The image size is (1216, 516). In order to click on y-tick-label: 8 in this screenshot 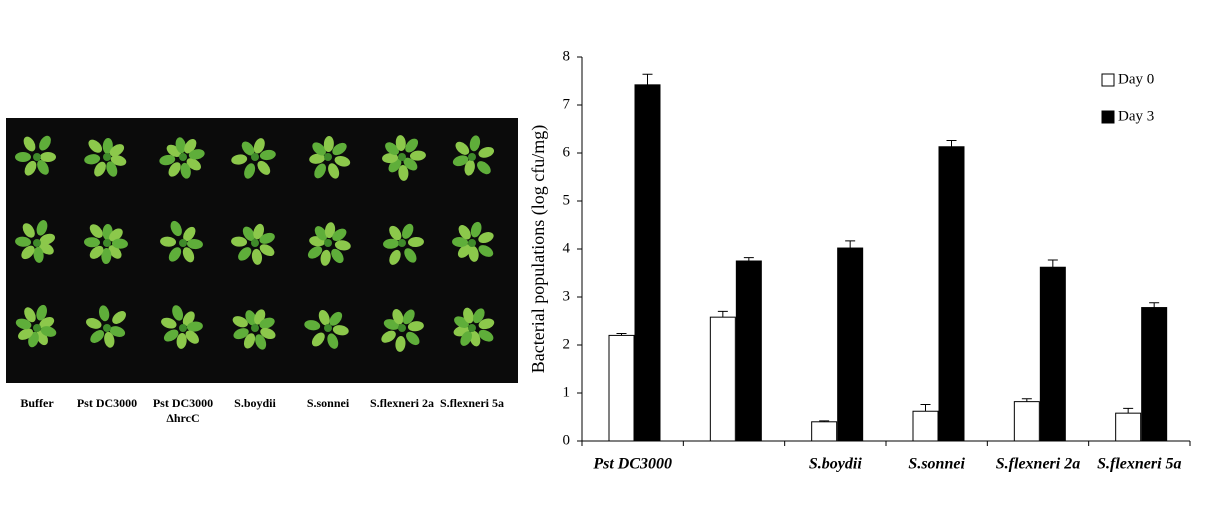, I will do `click(567, 56)`.